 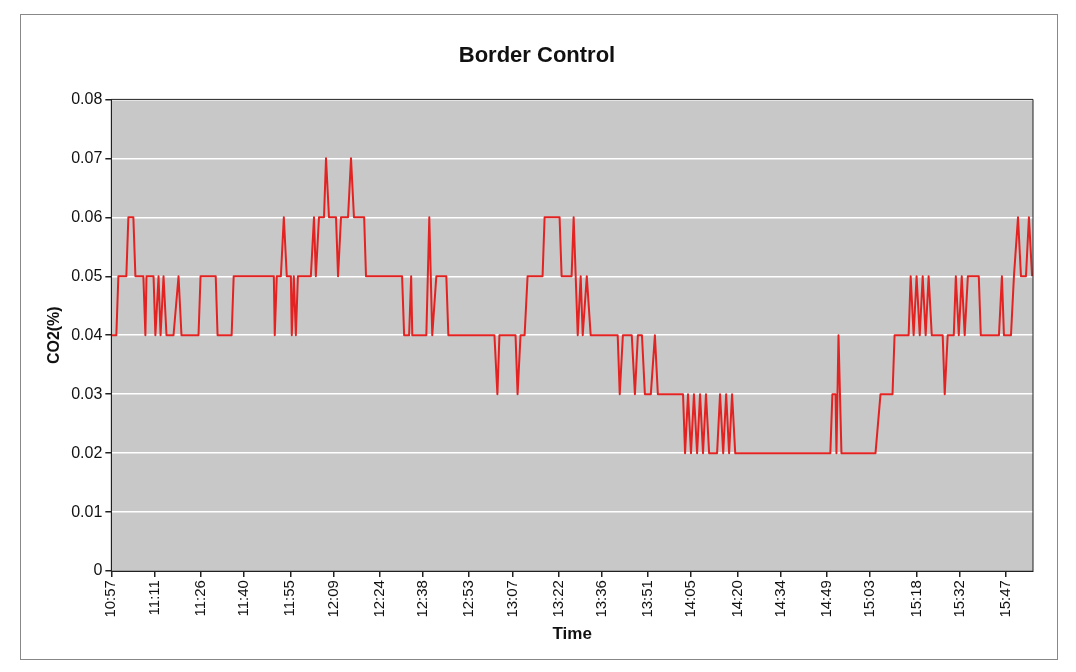 I want to click on y-tick-label: 0.01, so click(x=87, y=511).